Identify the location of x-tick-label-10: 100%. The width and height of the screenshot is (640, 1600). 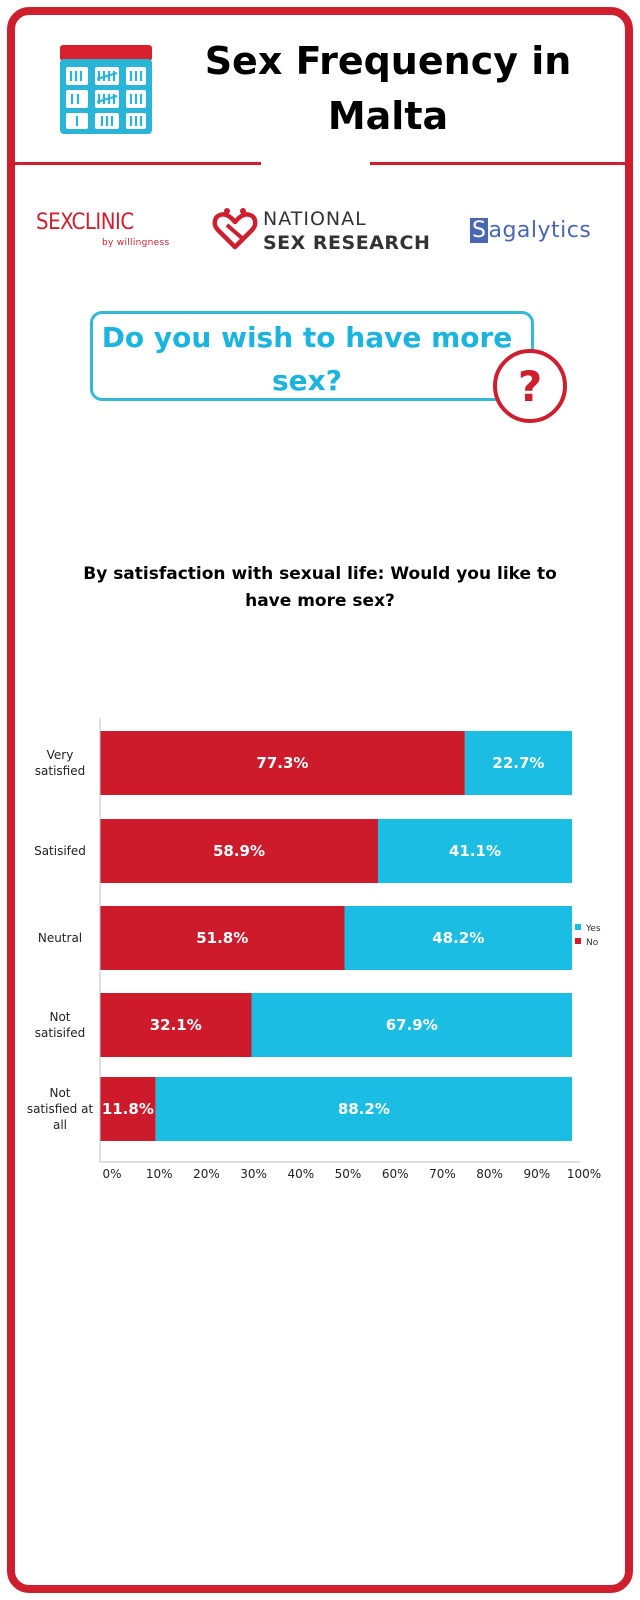
(584, 1174).